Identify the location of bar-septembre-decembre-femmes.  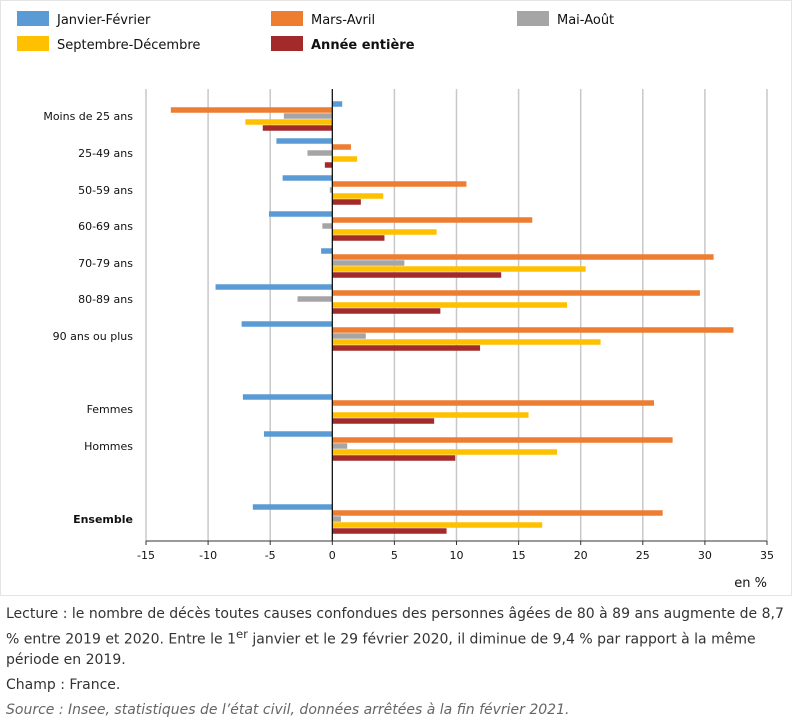
(430, 415).